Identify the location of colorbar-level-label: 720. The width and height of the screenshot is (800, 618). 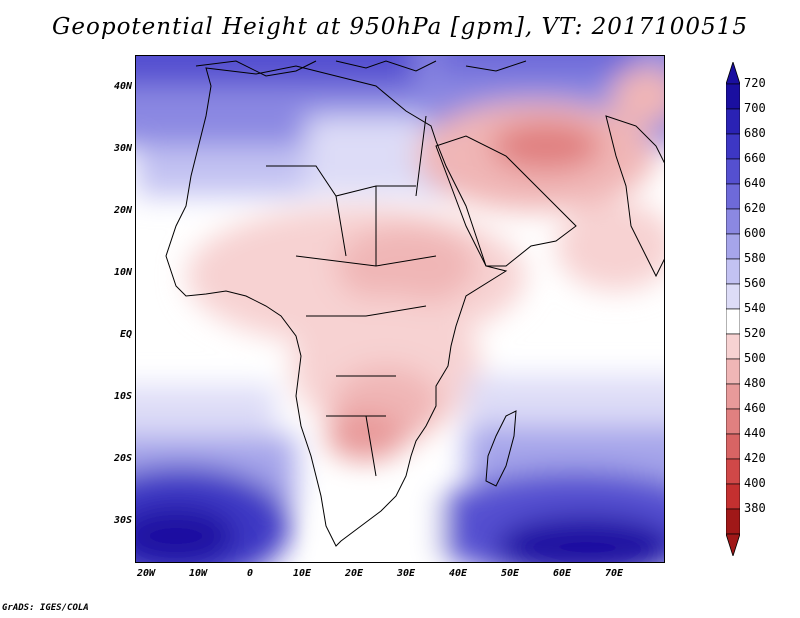
(755, 83).